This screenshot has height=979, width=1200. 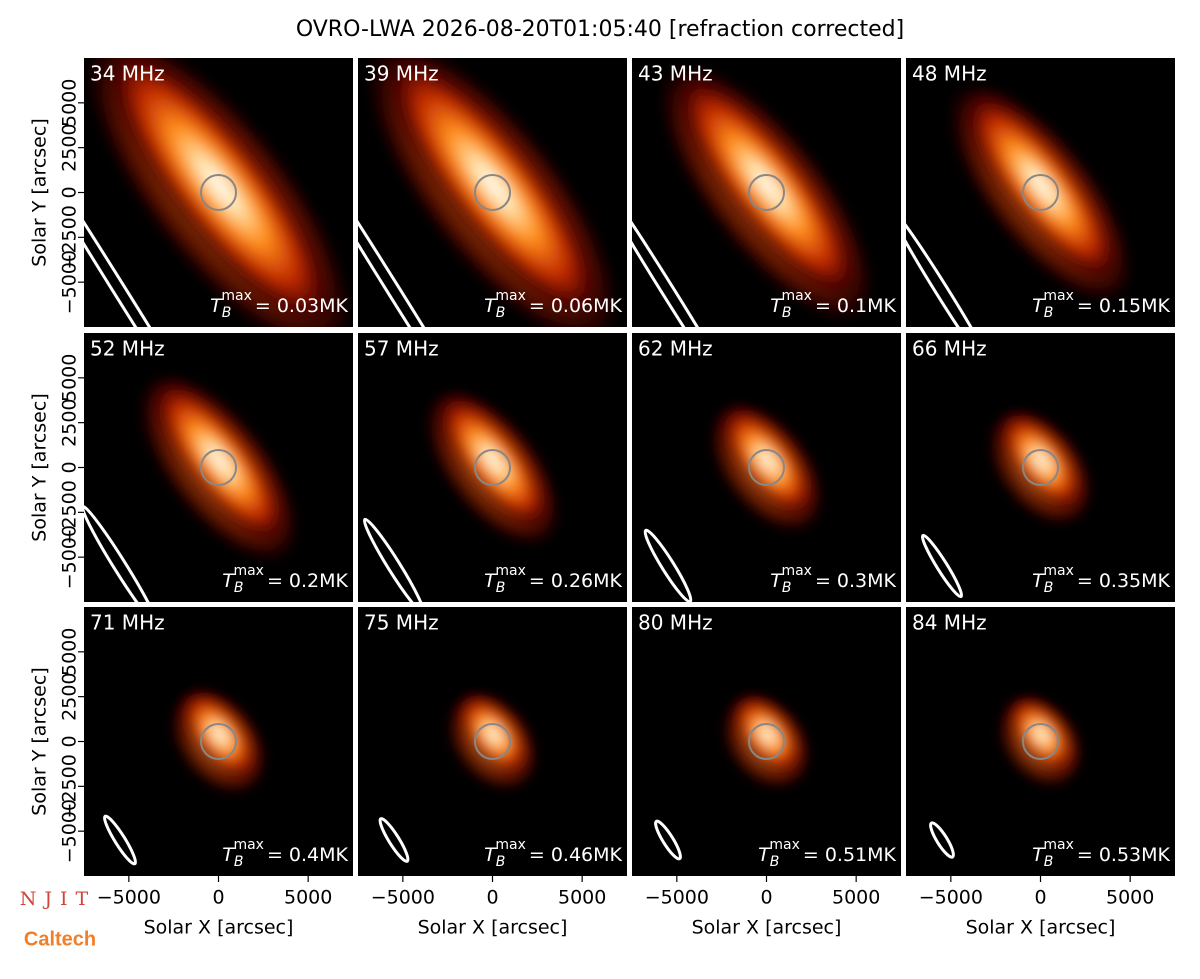 I want to click on tmax-value: = 0.03MK, so click(x=302, y=306).